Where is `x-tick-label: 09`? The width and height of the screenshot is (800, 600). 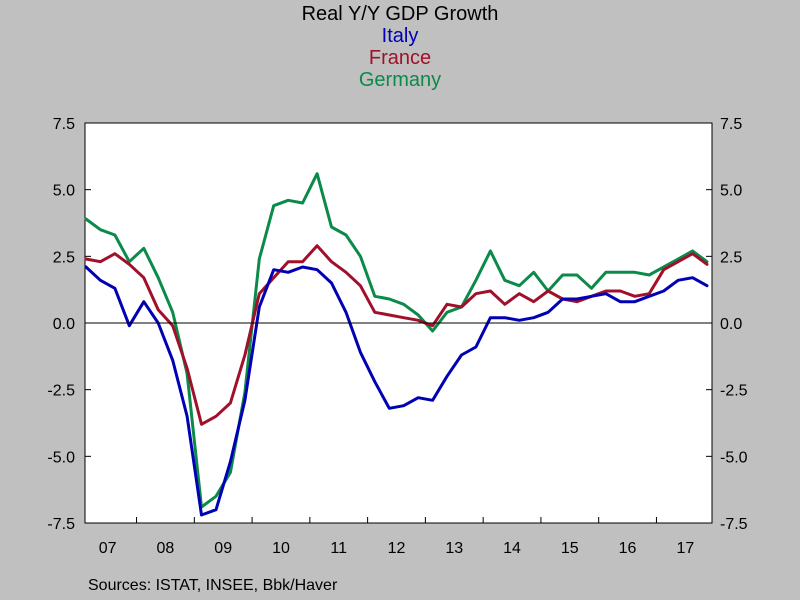
x-tick-label: 09 is located at coordinates (223, 548).